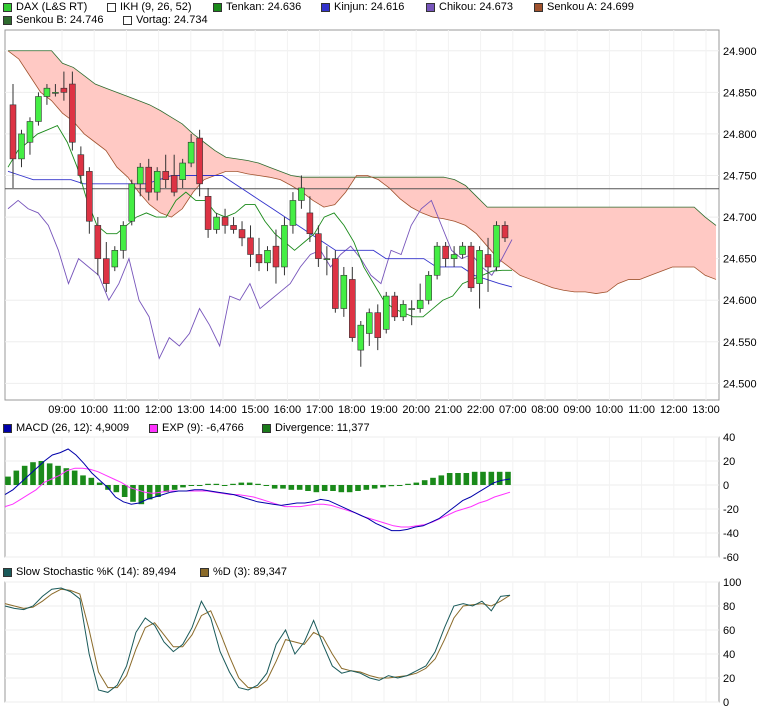  I want to click on legend-label: %D (3): 89,347, so click(250, 572).